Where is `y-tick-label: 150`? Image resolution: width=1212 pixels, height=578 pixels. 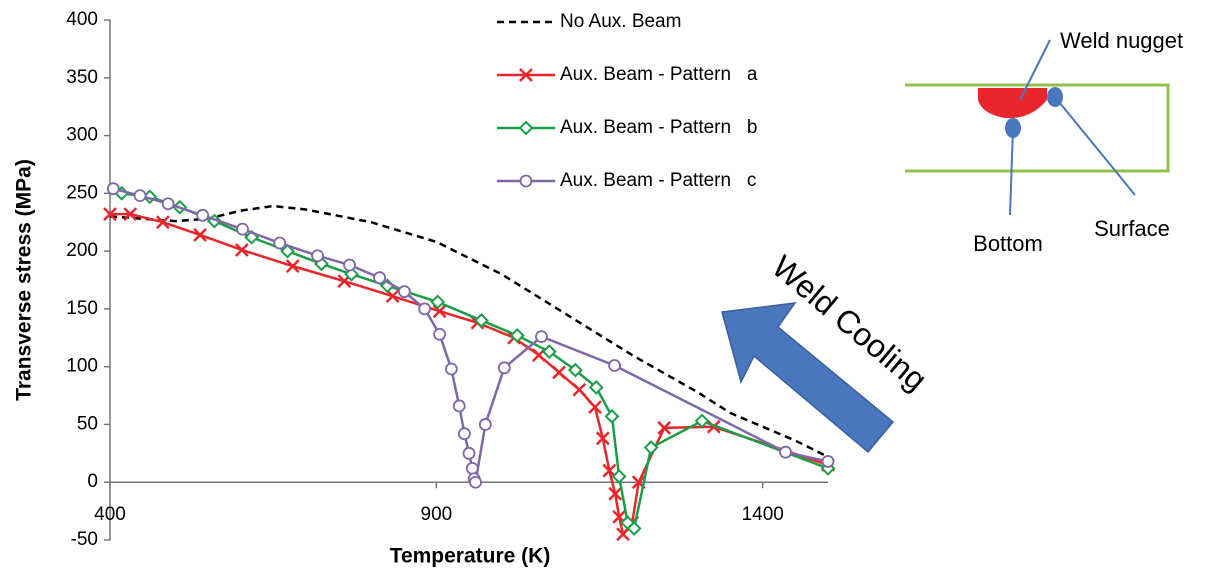 y-tick-label: 150 is located at coordinates (82, 308).